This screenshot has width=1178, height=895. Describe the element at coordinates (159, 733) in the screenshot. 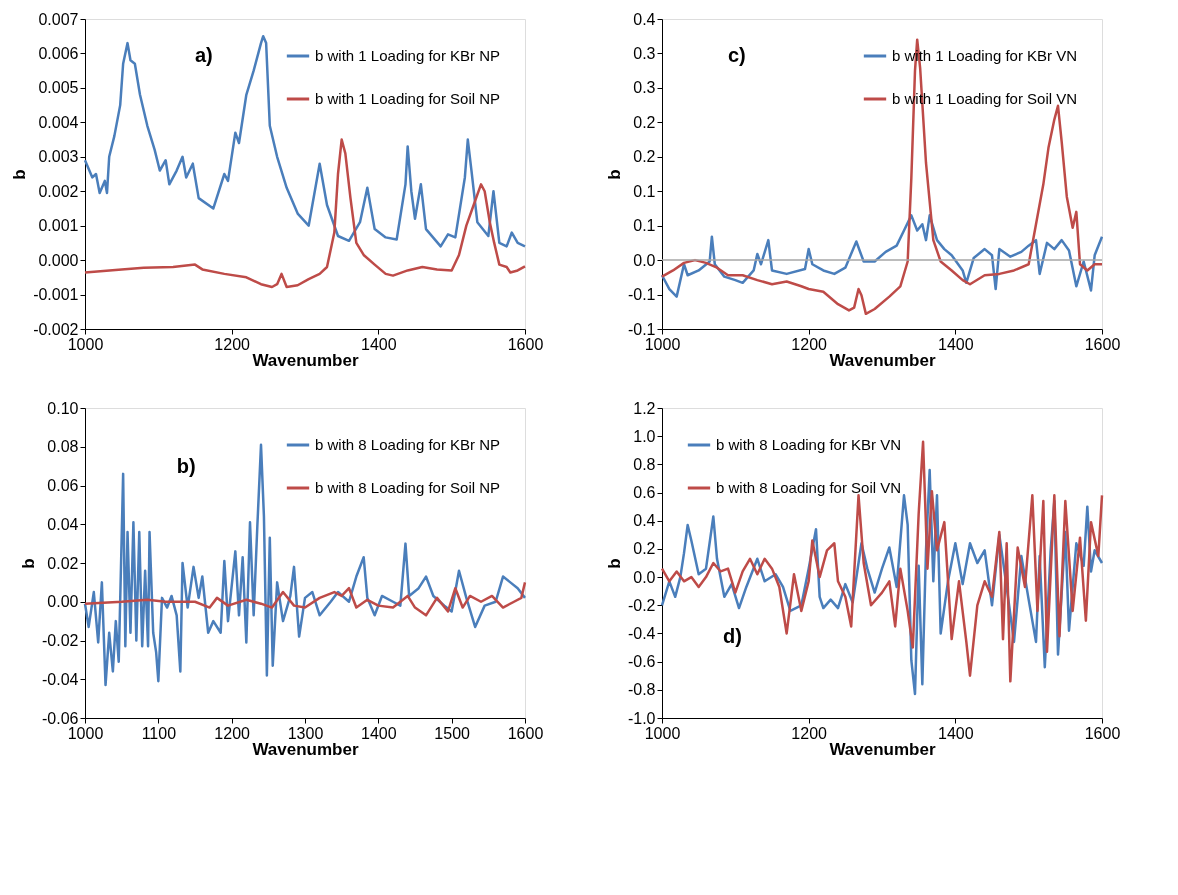

I see `x-tick-label: 1100` at that location.